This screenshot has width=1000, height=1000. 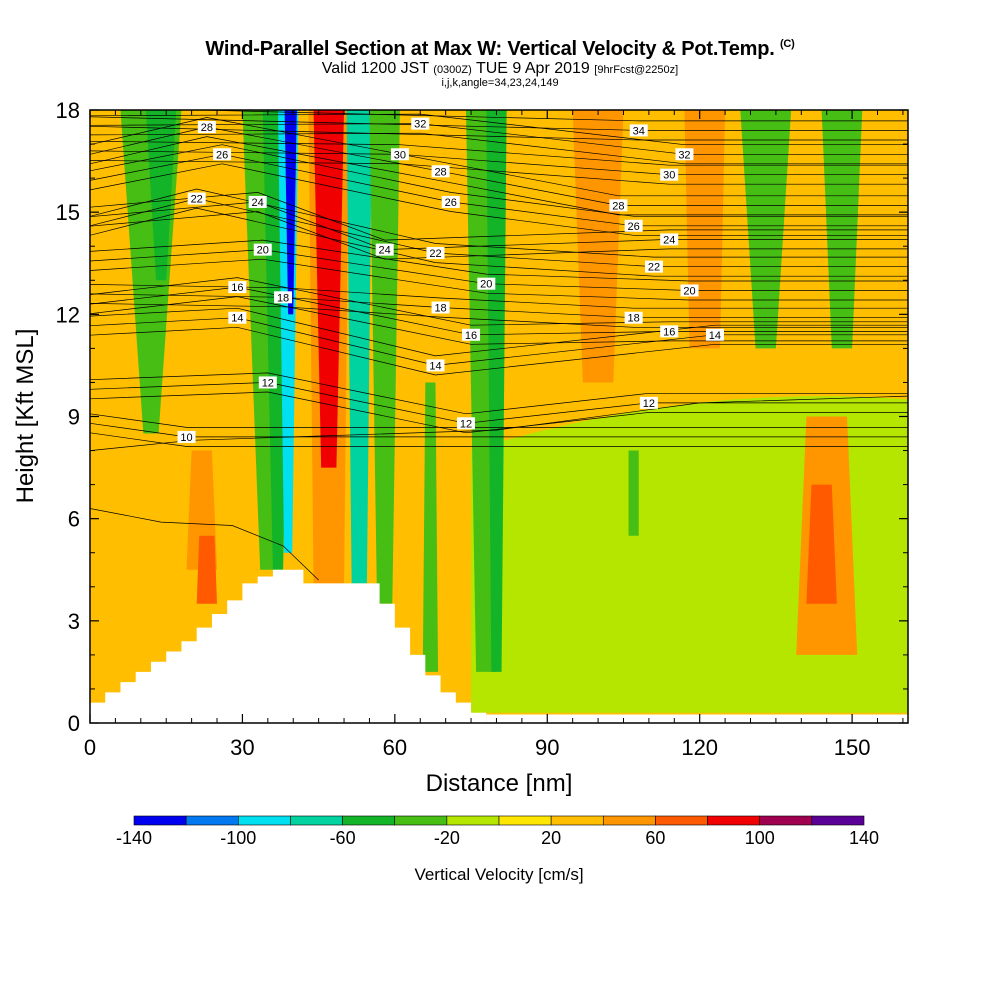 I want to click on contour-label-24: 24, so click(x=385, y=251).